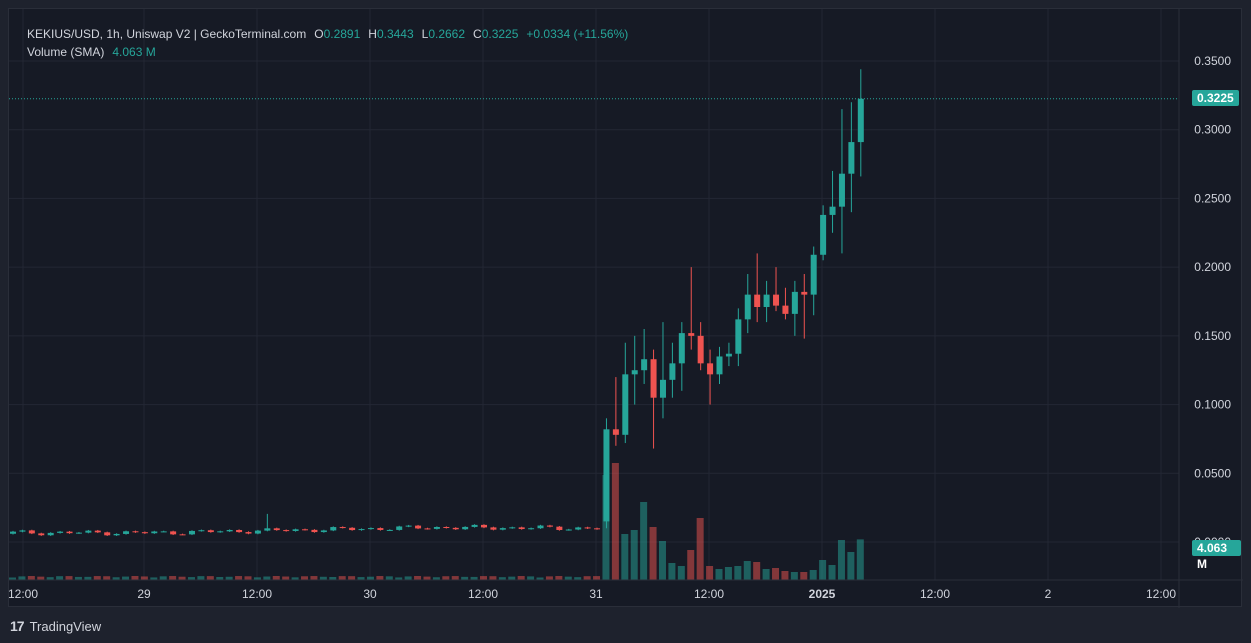 The width and height of the screenshot is (1251, 643). Describe the element at coordinates (1215, 98) in the screenshot. I see `last-price-tag: 0.3225` at that location.